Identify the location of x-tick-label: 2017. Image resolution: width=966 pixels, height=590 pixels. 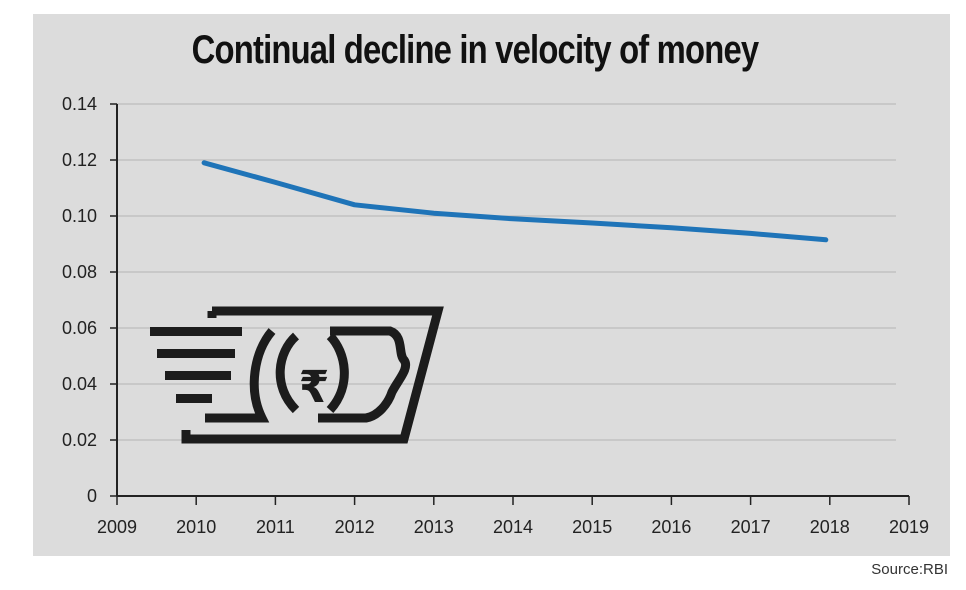
(751, 527).